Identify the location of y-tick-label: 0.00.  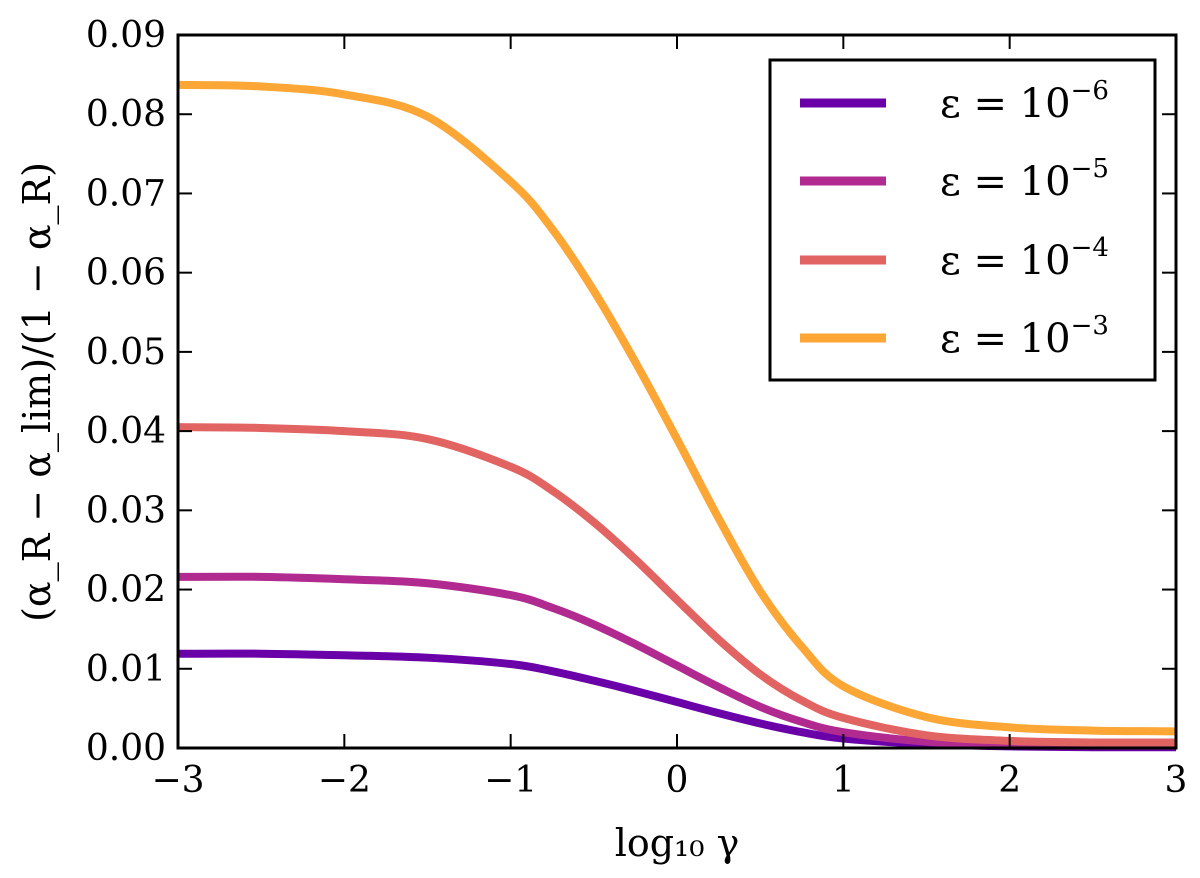
(126, 748).